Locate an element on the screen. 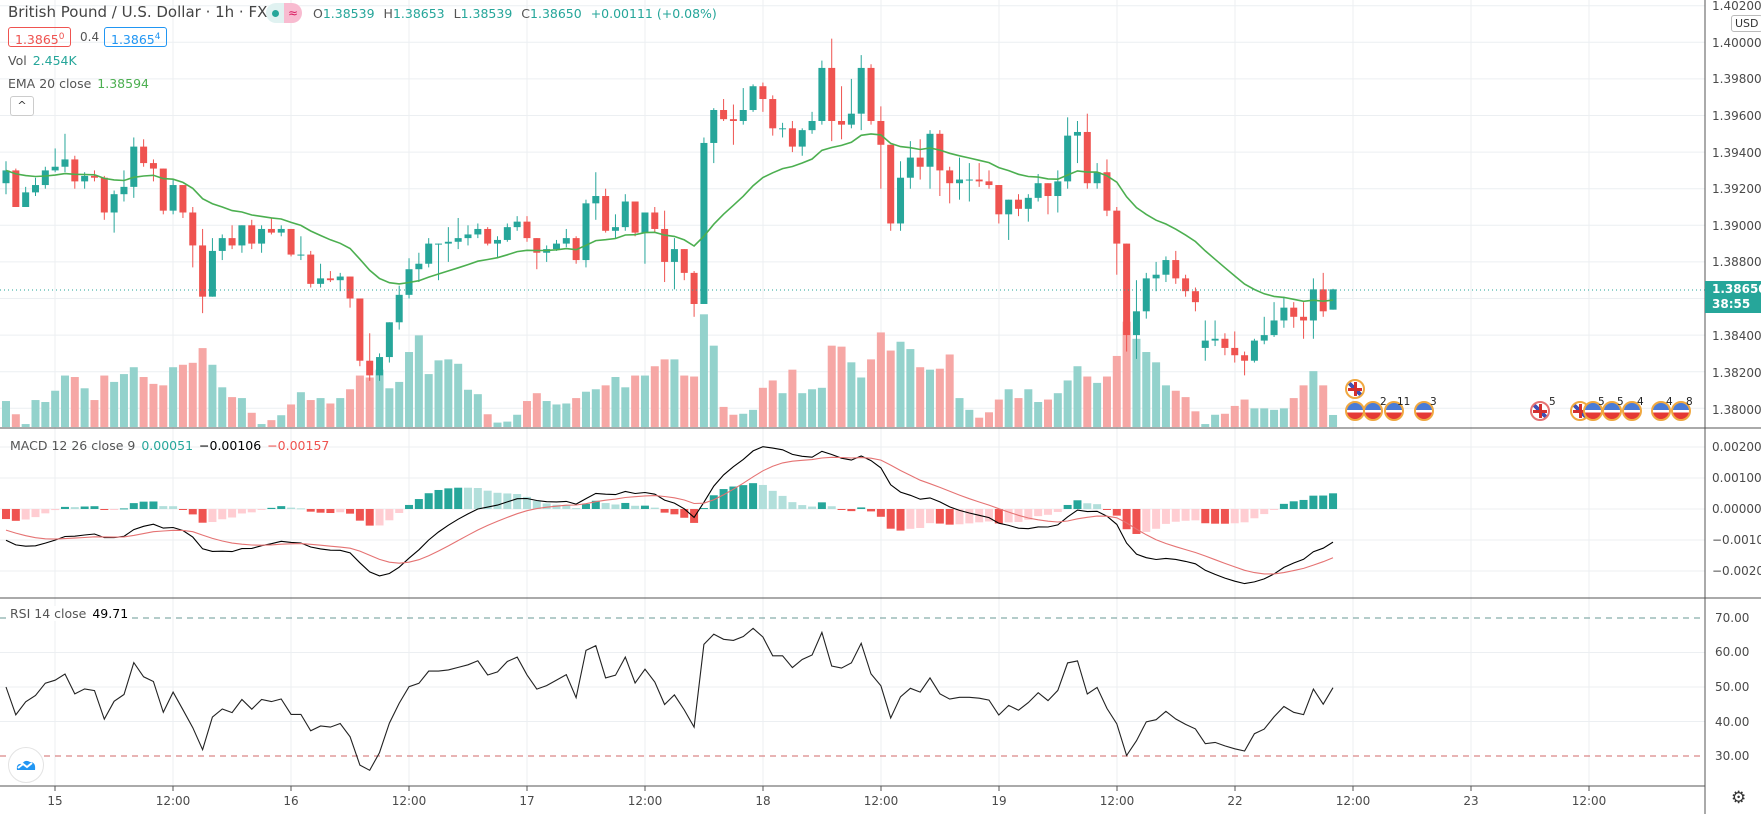 Image resolution: width=1761 pixels, height=814 pixels. currency-button: USD is located at coordinates (1746, 23).